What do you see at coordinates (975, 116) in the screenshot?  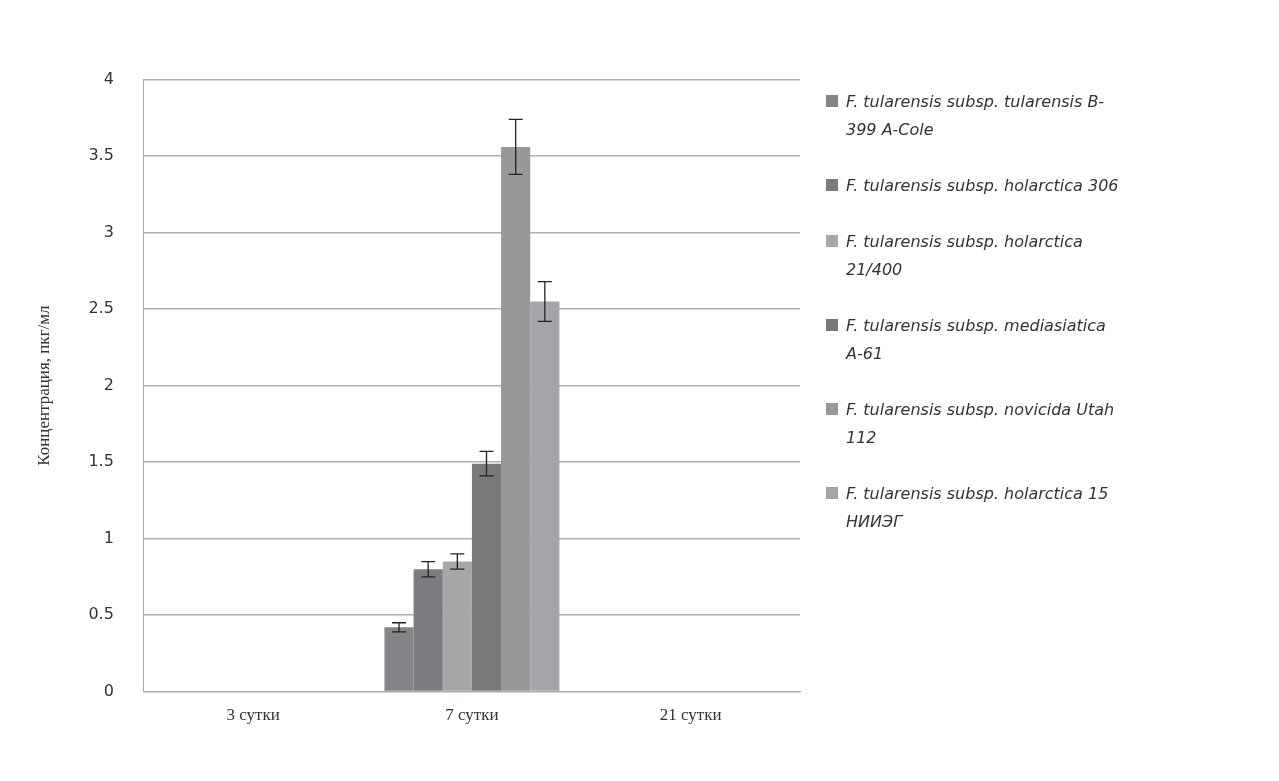 I see `legend-label: F. tularensis subsp. tularensis B-399 A-Cole` at bounding box center [975, 116].